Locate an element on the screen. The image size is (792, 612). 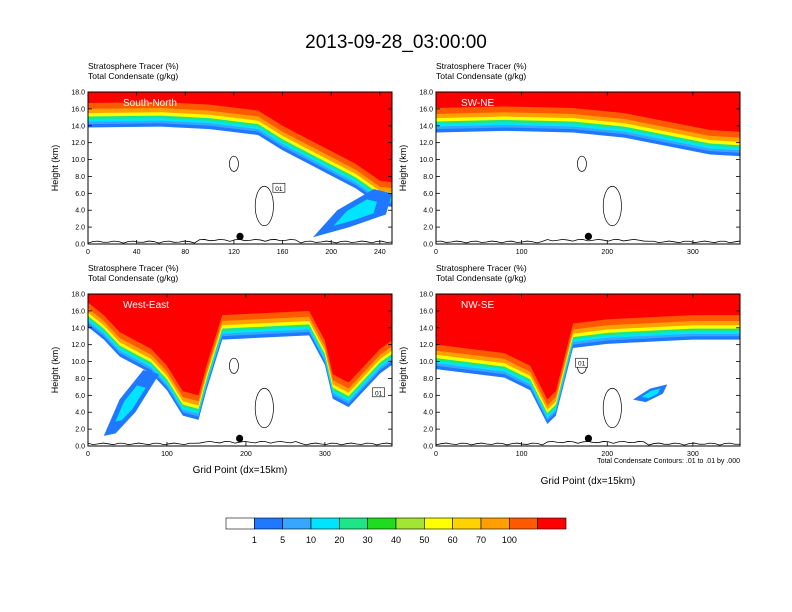
colorbar-label: 20 is located at coordinates (339, 540).